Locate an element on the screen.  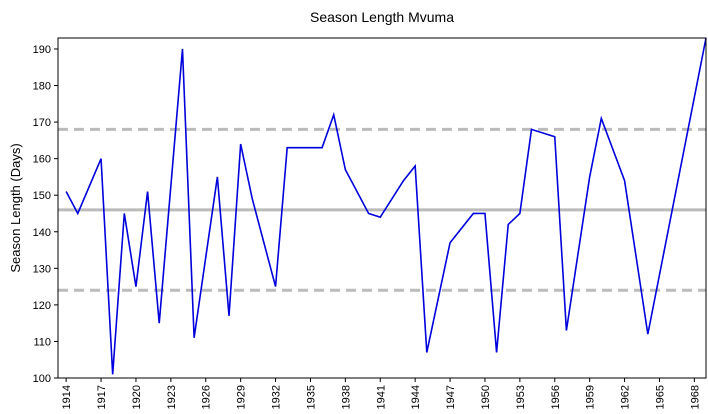
x-tick-label: 1953 is located at coordinates (521, 397).